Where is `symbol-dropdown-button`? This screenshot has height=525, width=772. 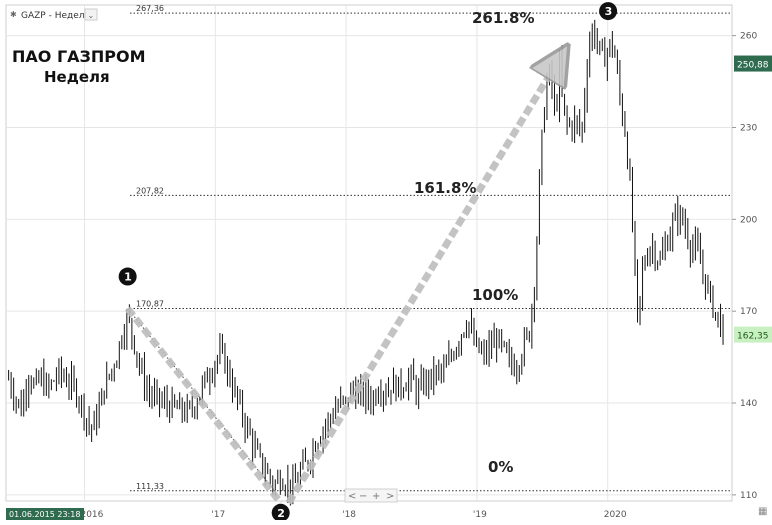
symbol-dropdown-button is located at coordinates (91, 14).